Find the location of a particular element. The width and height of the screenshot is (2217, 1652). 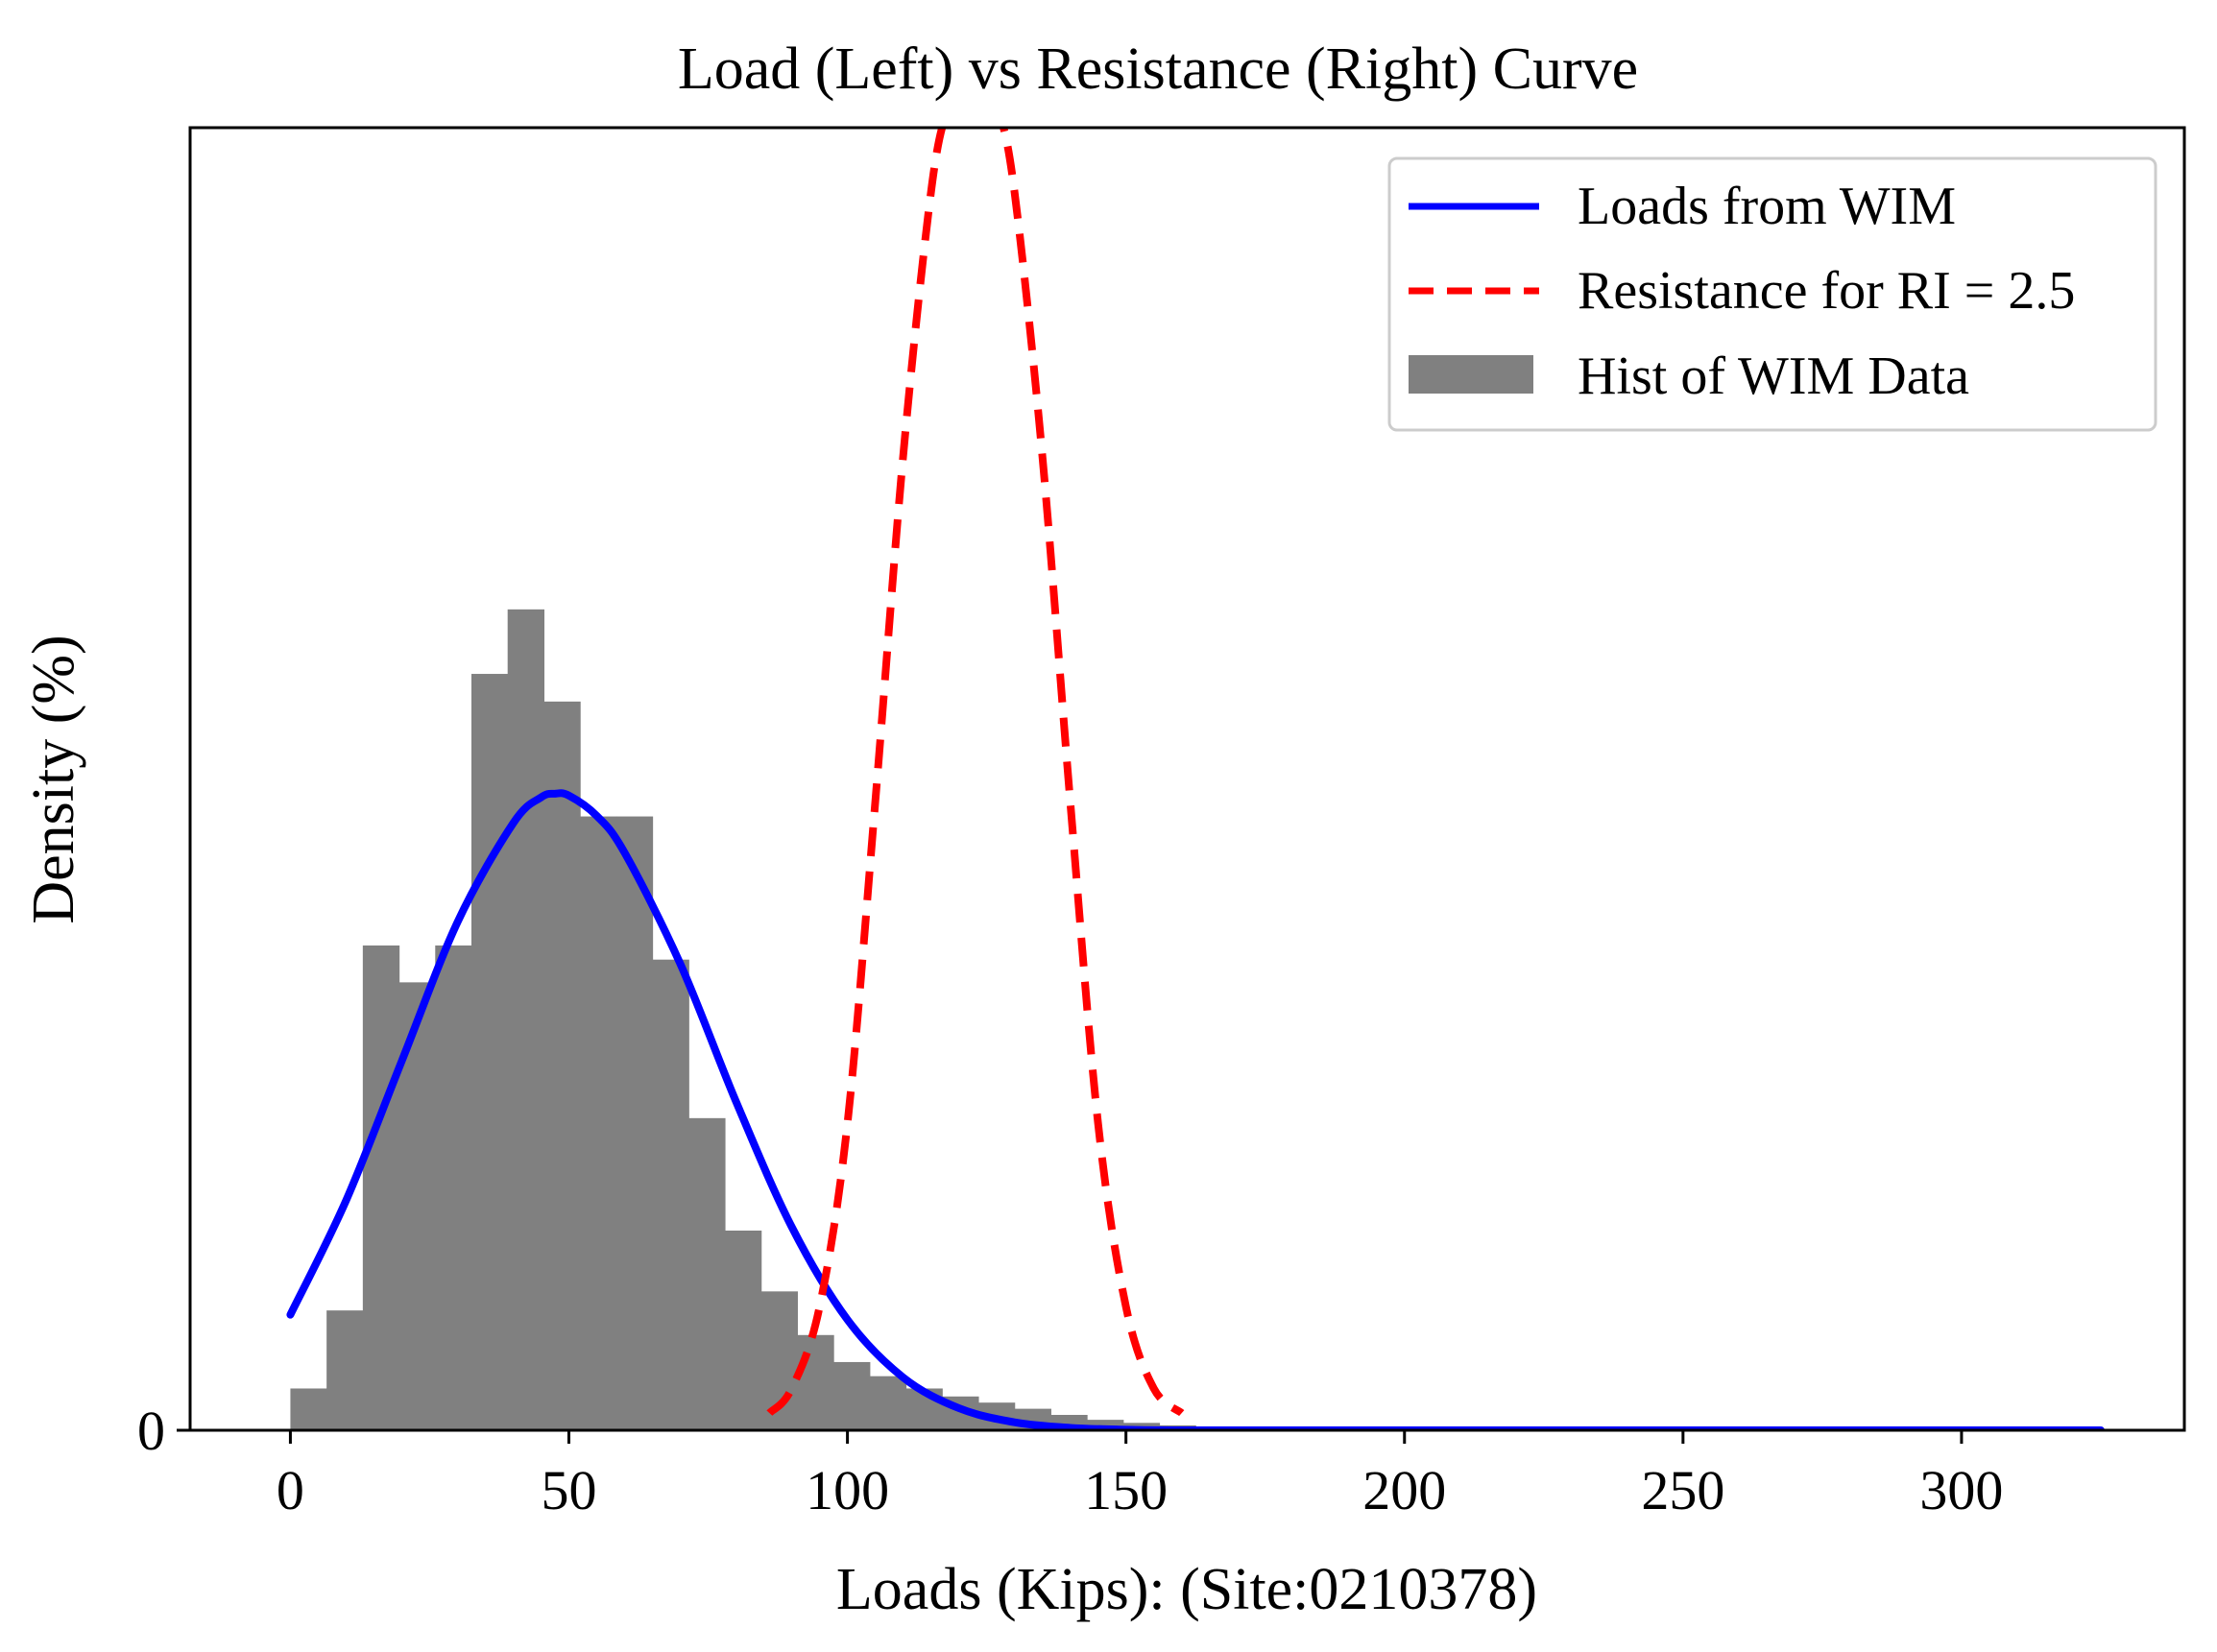

y-axis-label: Density (%) is located at coordinates (53, 778).